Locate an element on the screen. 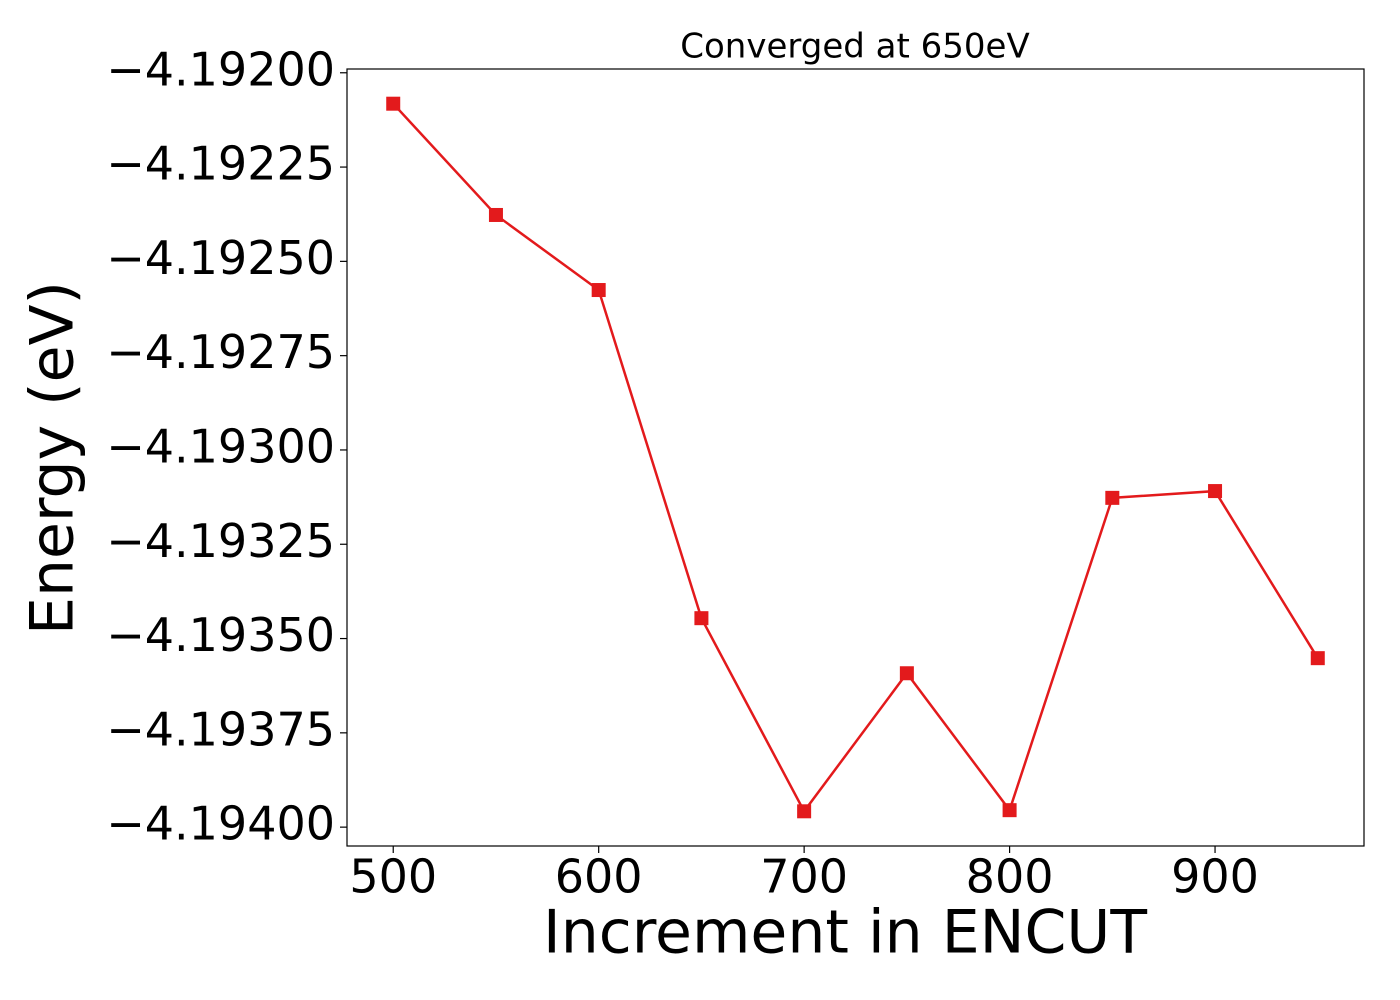 This screenshot has height=1000, width=1400. y-tick-label: −4.19225 is located at coordinates (220, 164).